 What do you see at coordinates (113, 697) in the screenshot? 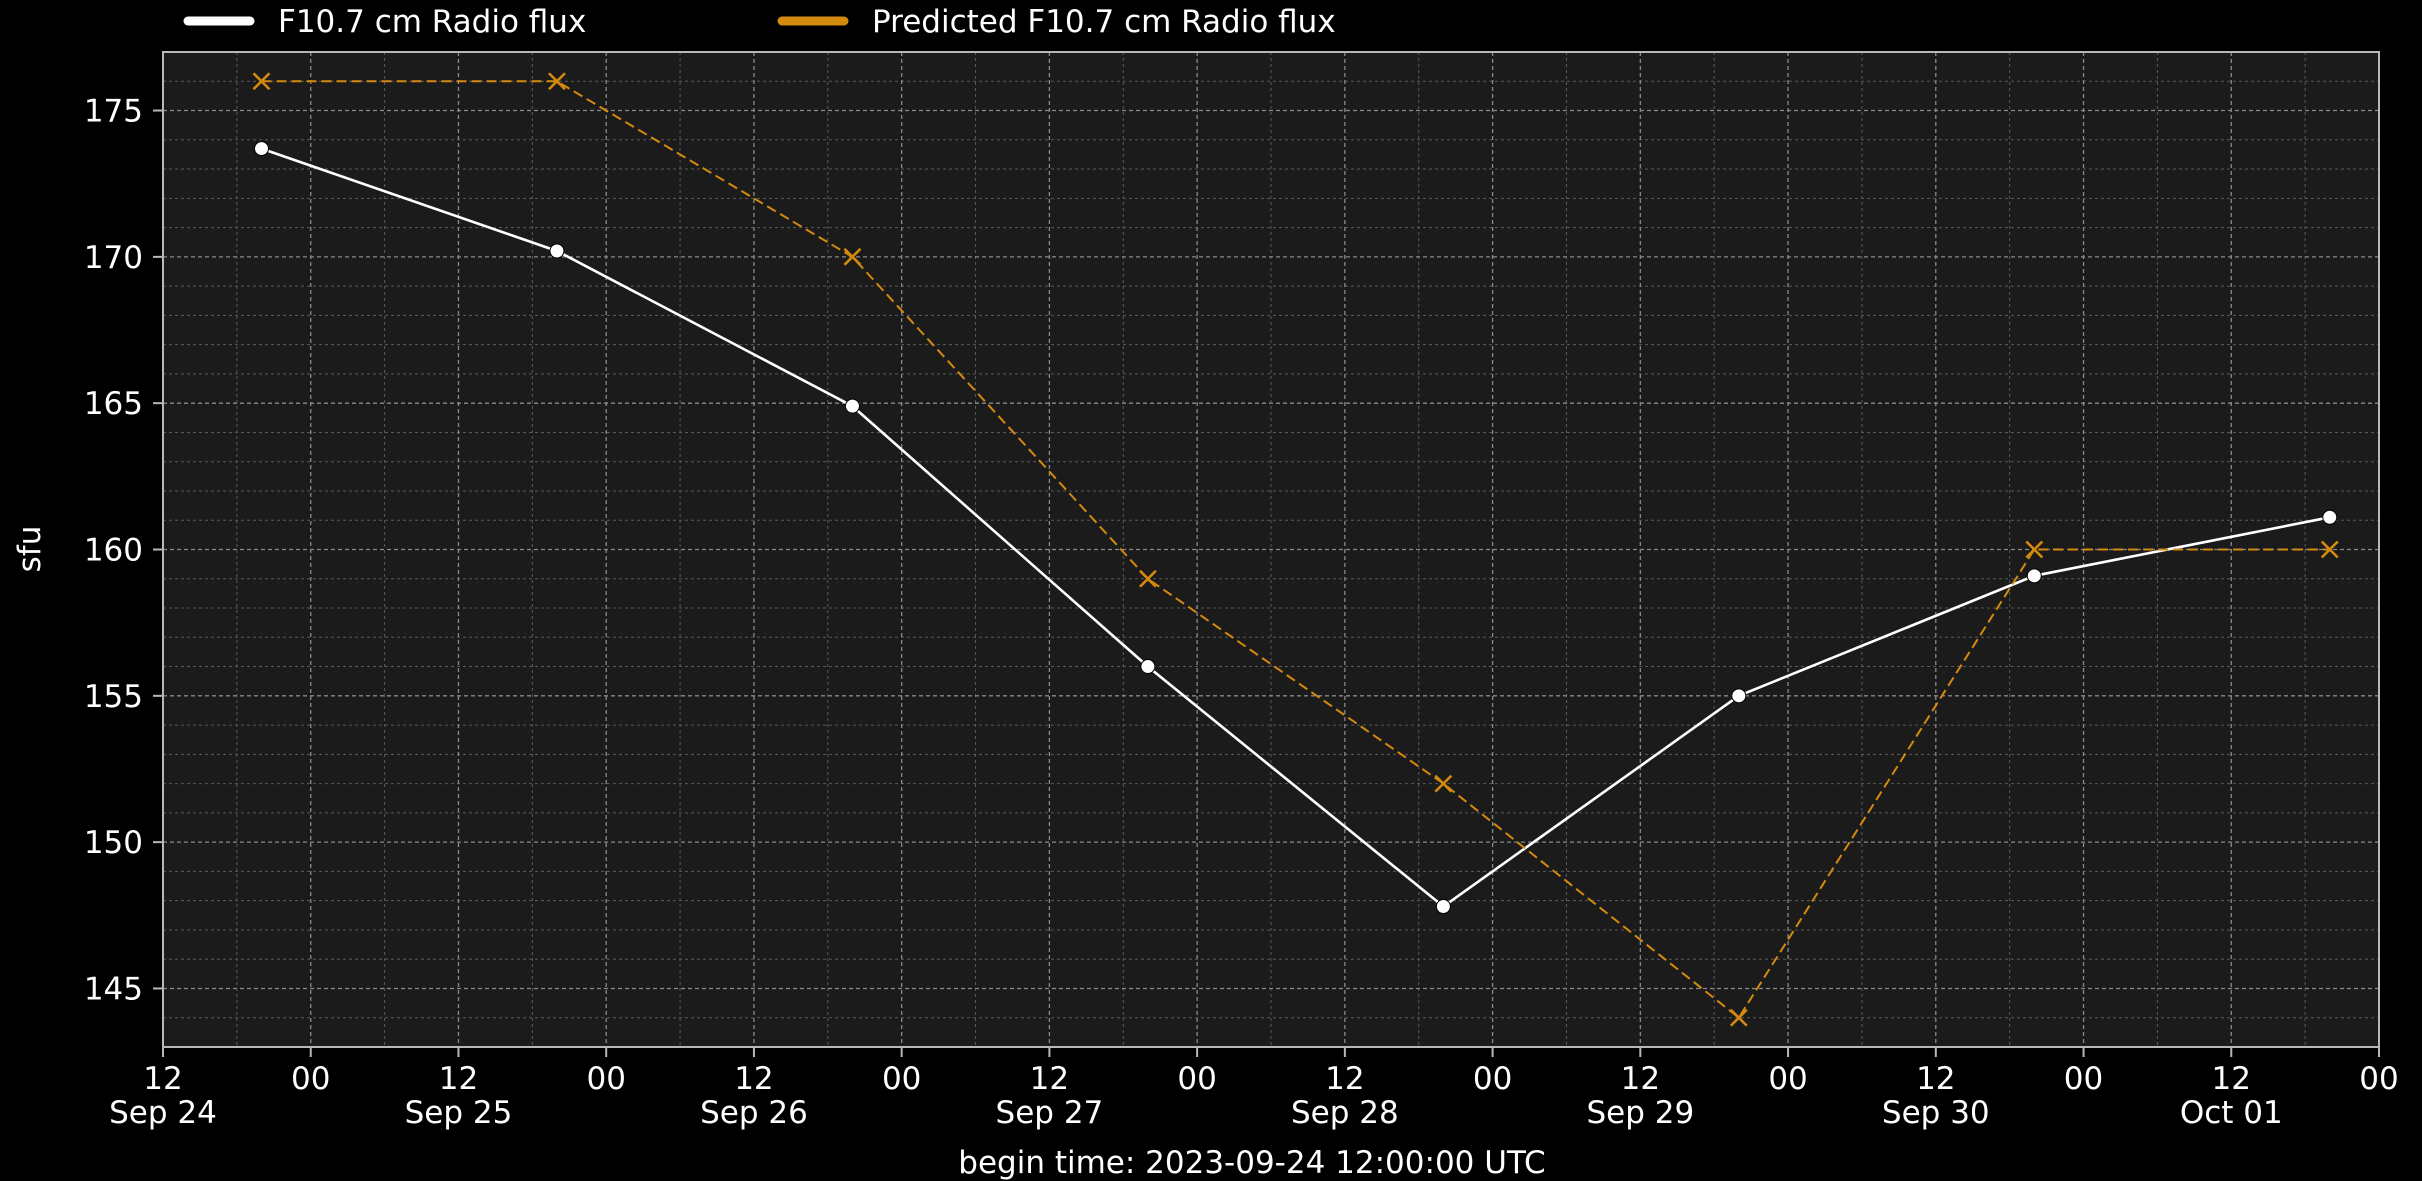
I see `y-tick-label: 155` at bounding box center [113, 697].